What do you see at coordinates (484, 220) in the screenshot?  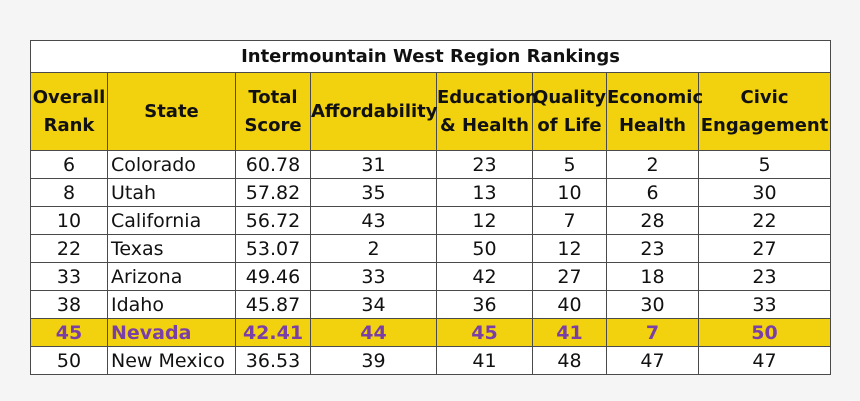 I see `cell-education-health: 12` at bounding box center [484, 220].